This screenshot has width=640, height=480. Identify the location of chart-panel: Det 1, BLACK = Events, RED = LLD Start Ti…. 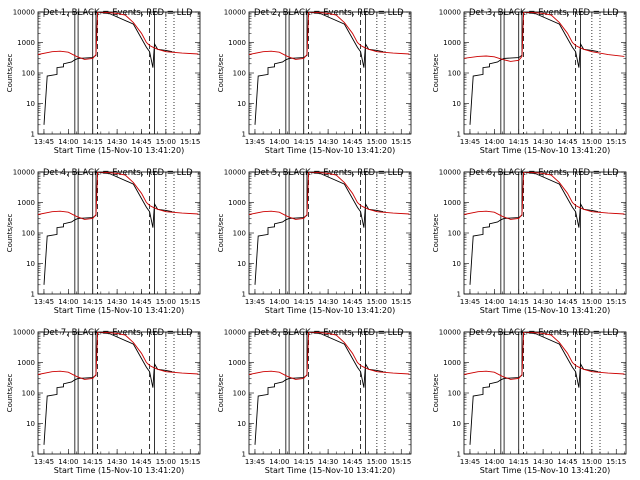
(103, 81).